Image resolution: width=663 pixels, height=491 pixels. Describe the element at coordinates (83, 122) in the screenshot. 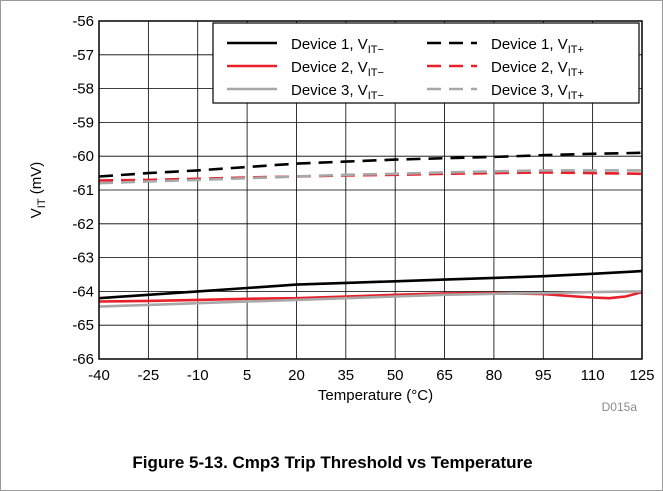

I see `y-tick-label: -59` at that location.